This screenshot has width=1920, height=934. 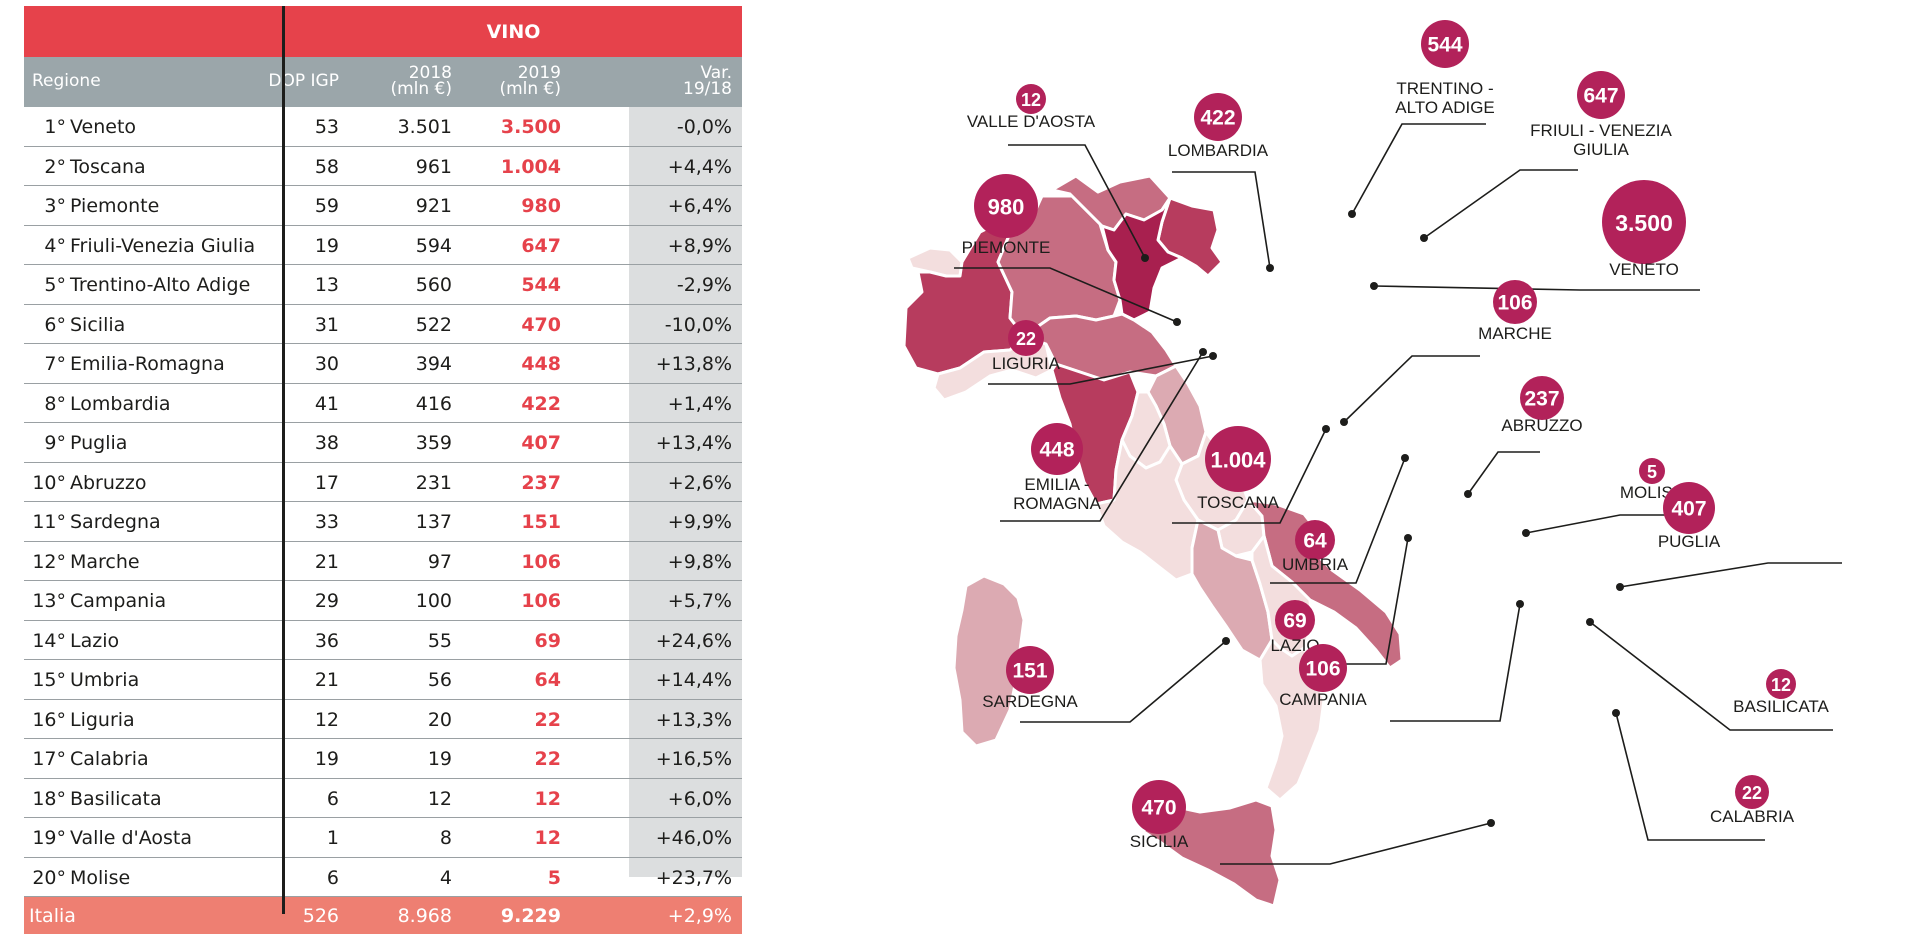 I want to click on row-value-2018: 19, so click(x=439, y=759).